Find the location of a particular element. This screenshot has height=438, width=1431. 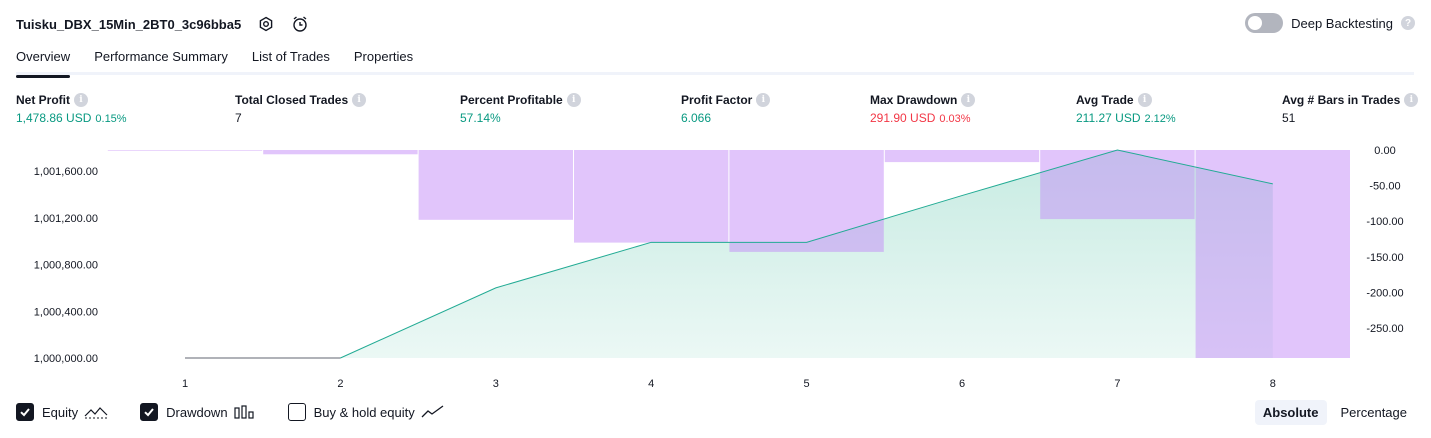

legend-buy-hold-label: Buy & hold equity is located at coordinates (364, 412).